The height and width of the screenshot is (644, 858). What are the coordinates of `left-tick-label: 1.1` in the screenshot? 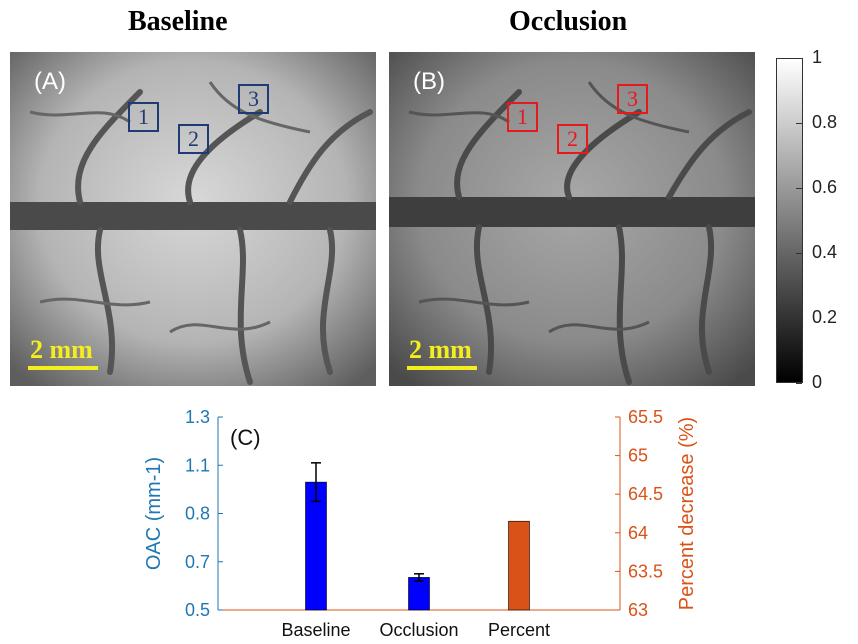 It's located at (197, 465).